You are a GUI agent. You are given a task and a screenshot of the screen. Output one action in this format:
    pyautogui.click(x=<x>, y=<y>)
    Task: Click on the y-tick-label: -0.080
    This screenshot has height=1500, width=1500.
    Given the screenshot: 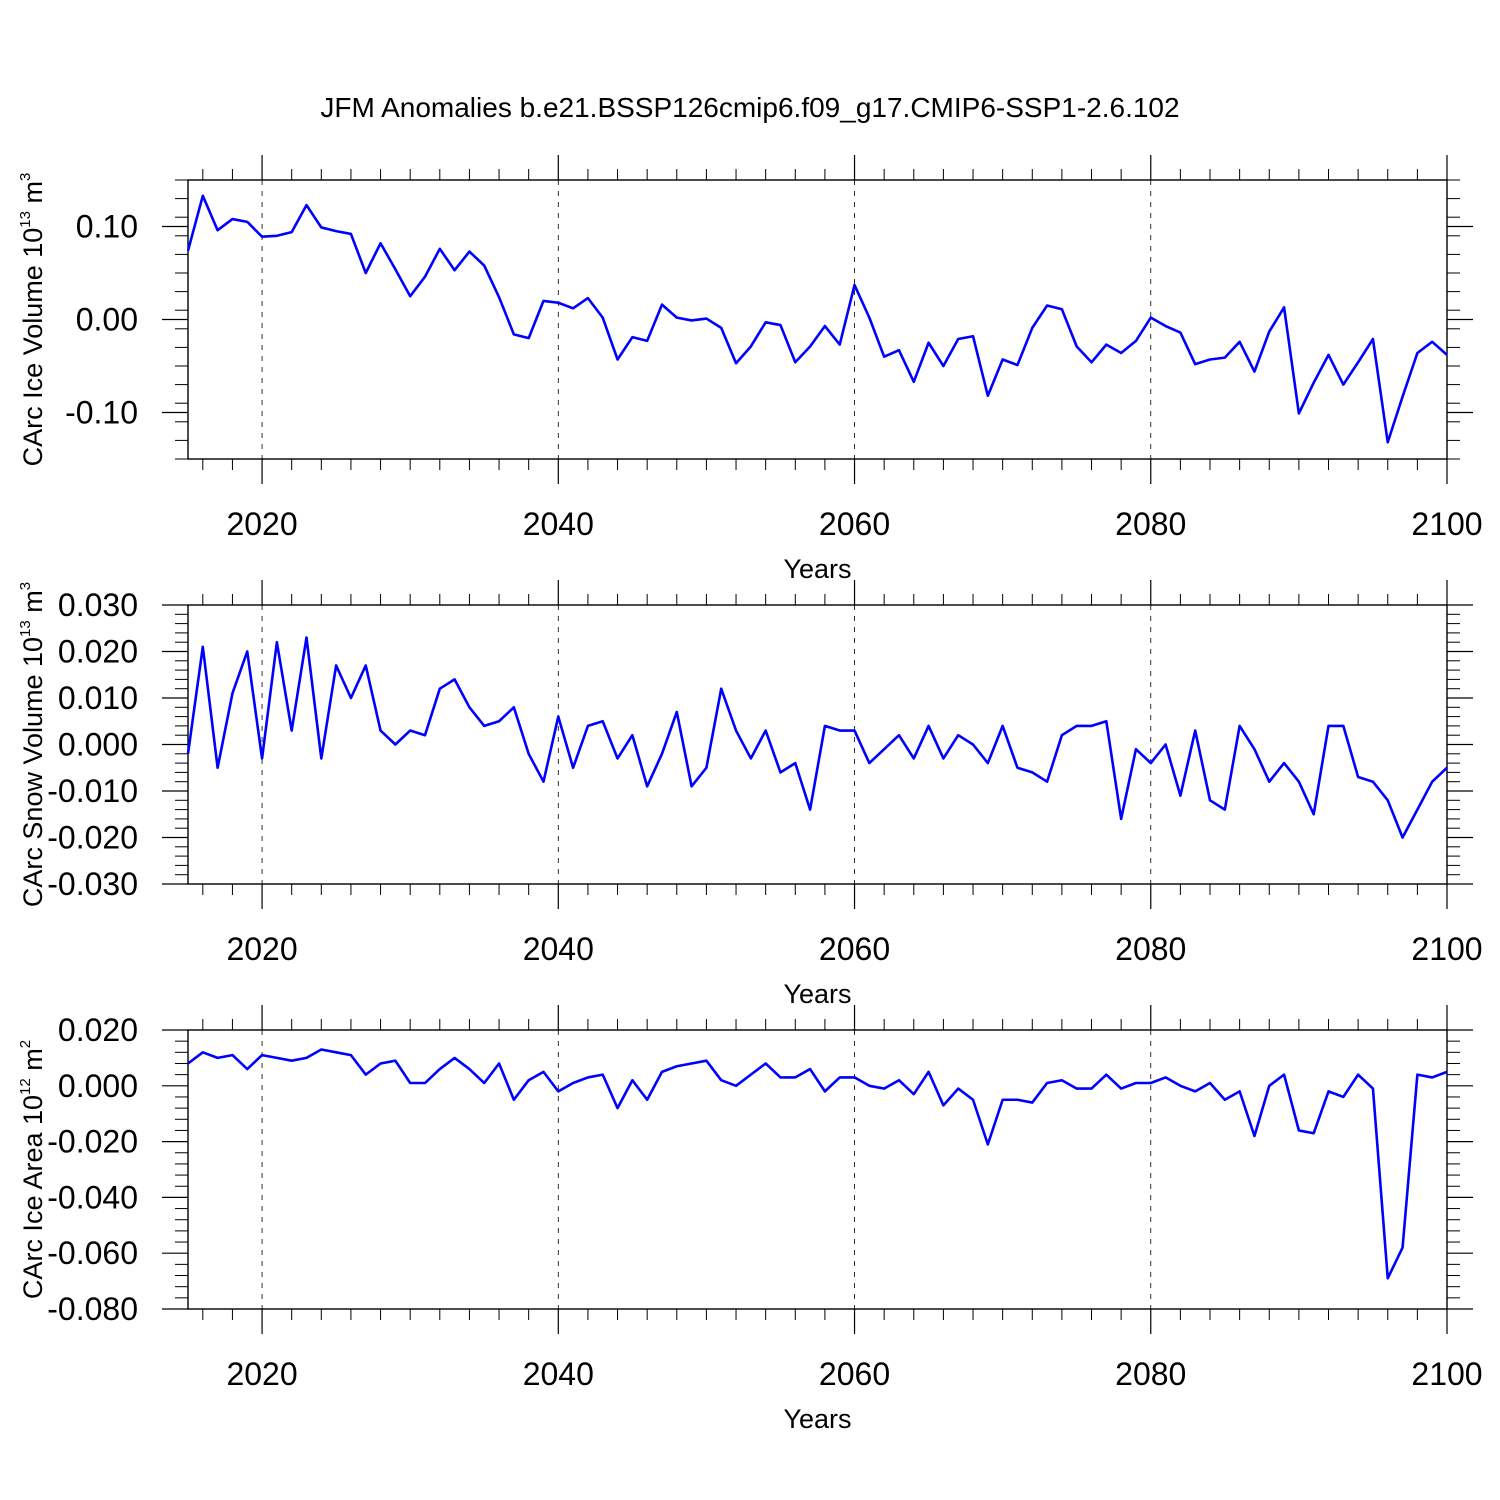 What is the action you would take?
    pyautogui.click(x=92, y=1309)
    